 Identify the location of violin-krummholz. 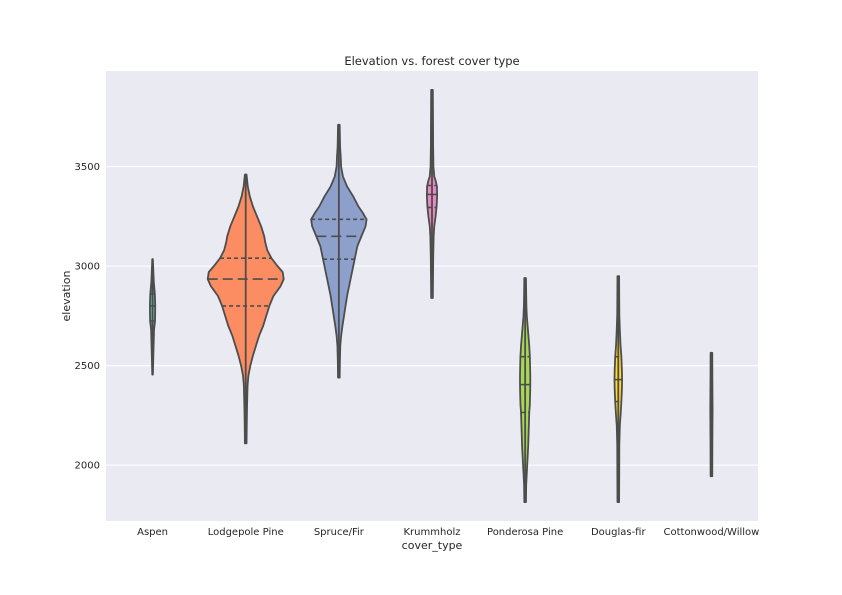
(432, 194).